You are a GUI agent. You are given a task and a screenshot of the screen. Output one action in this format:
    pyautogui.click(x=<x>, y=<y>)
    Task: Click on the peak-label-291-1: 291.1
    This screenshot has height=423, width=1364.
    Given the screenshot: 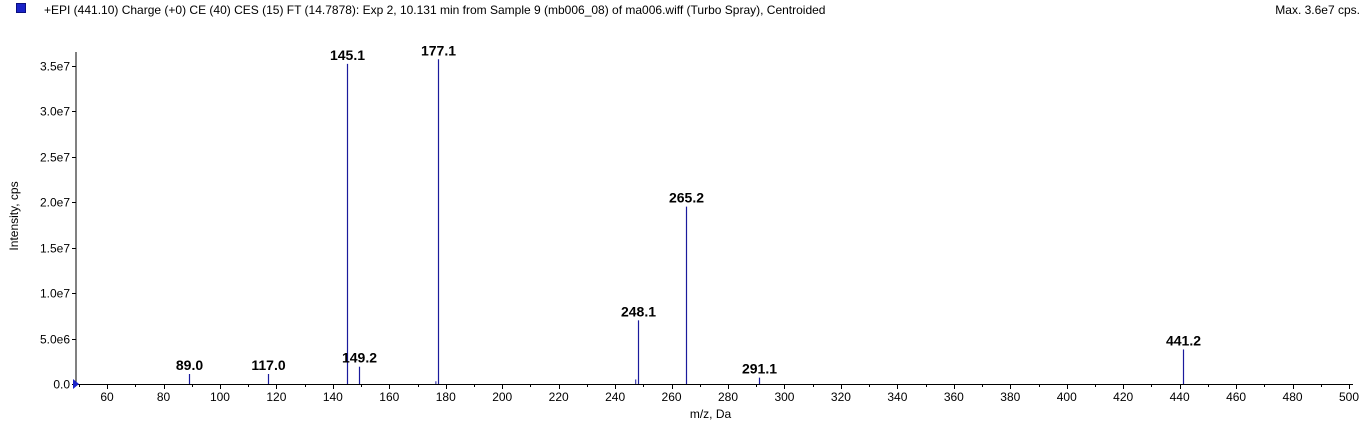 What is the action you would take?
    pyautogui.click(x=759, y=369)
    